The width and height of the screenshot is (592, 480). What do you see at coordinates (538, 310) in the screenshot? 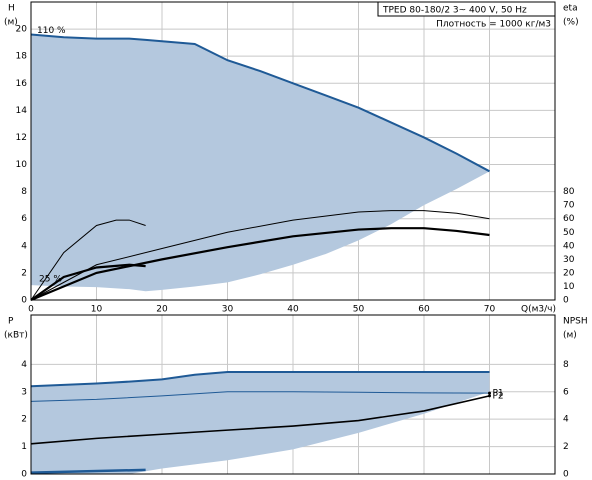
I see `x-label: Q(м3/ч)` at bounding box center [538, 310].